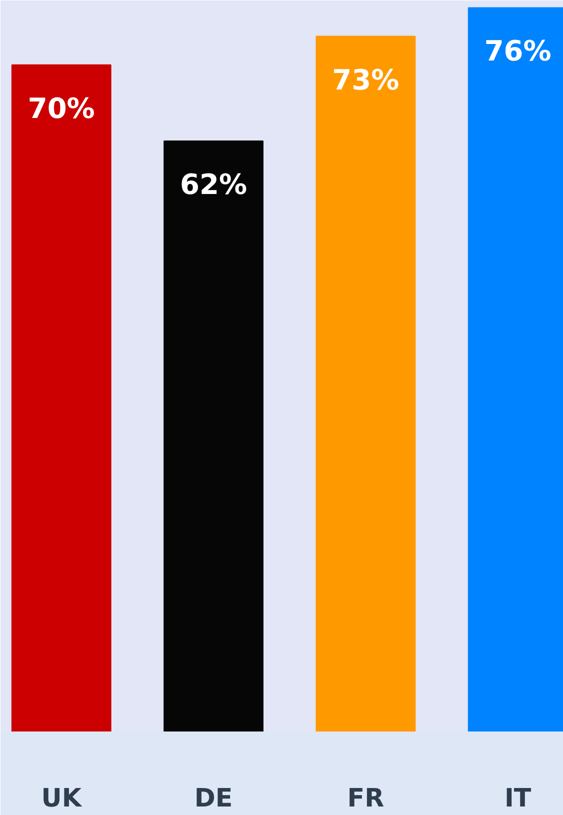 Image resolution: width=563 pixels, height=815 pixels. Describe the element at coordinates (366, 79) in the screenshot. I see `data-label: 73%` at that location.